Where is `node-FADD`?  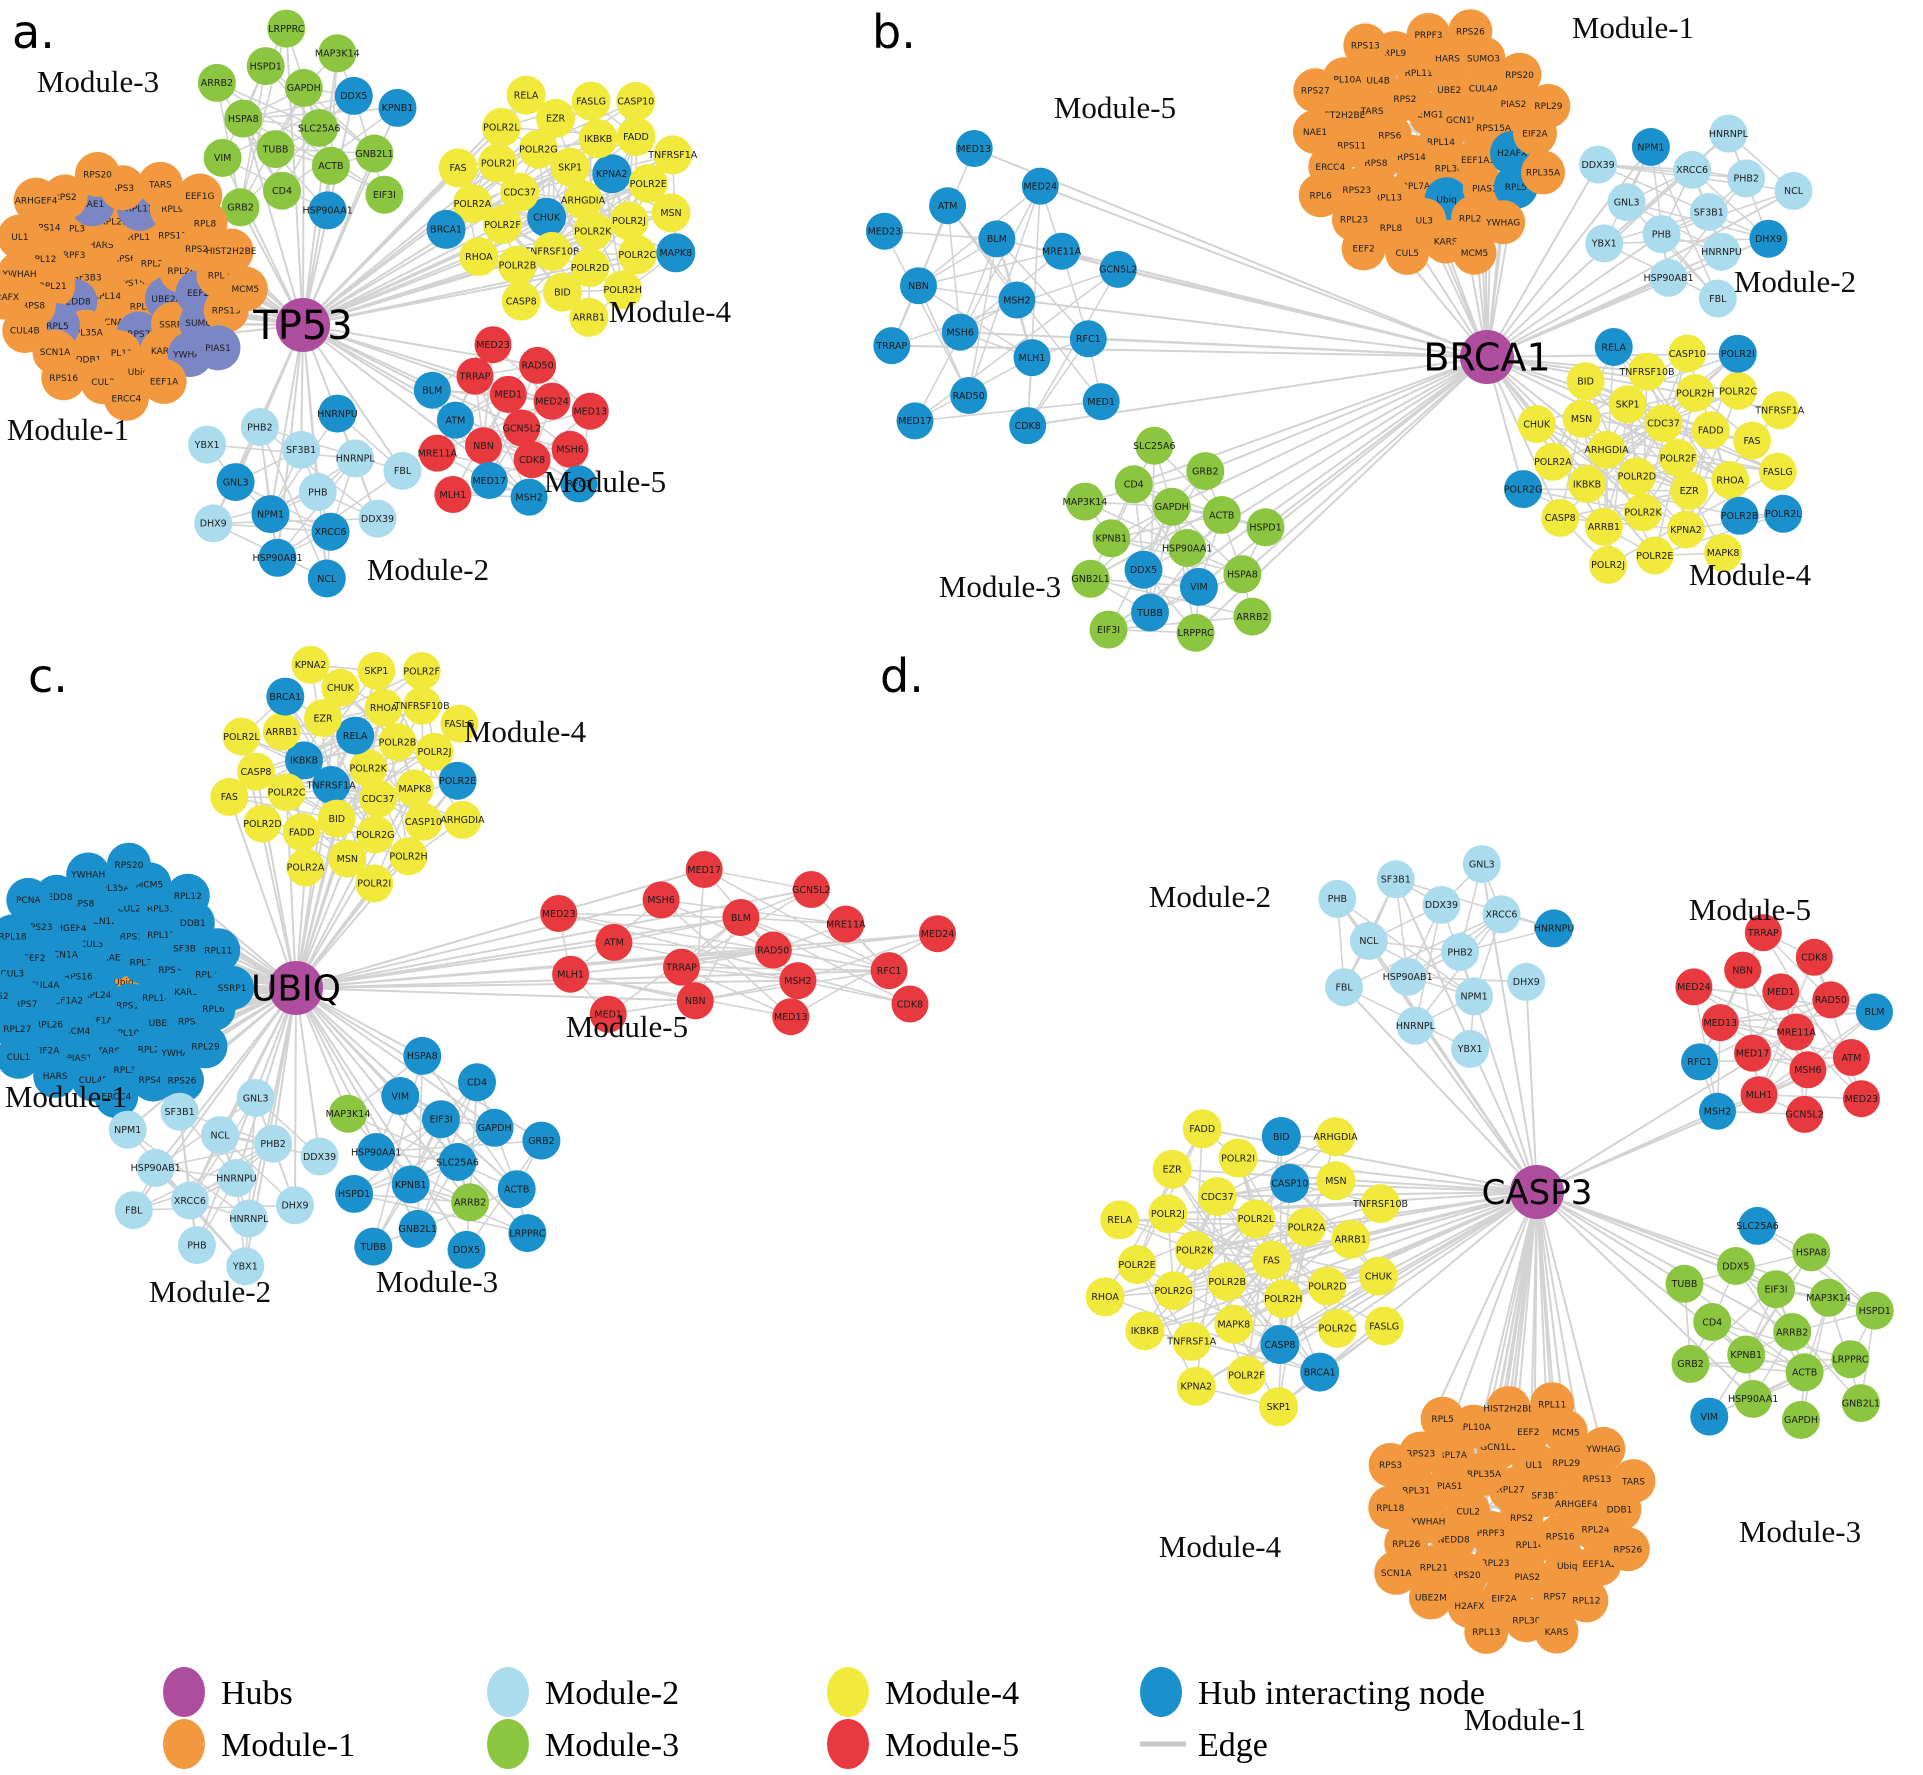 node-FADD is located at coordinates (1710, 430).